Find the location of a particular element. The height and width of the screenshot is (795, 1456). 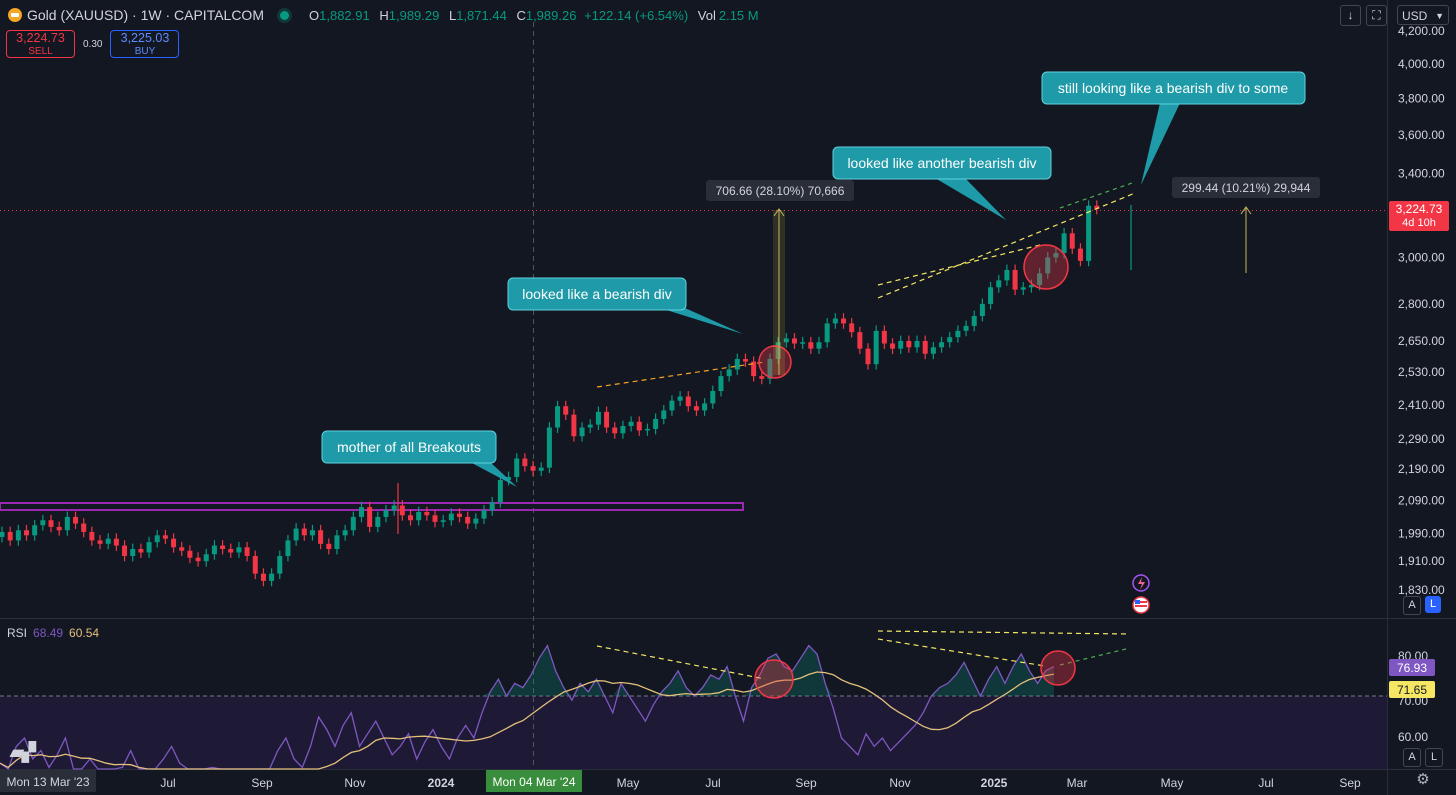

volume-value: 2.15 M is located at coordinates (738, 15).